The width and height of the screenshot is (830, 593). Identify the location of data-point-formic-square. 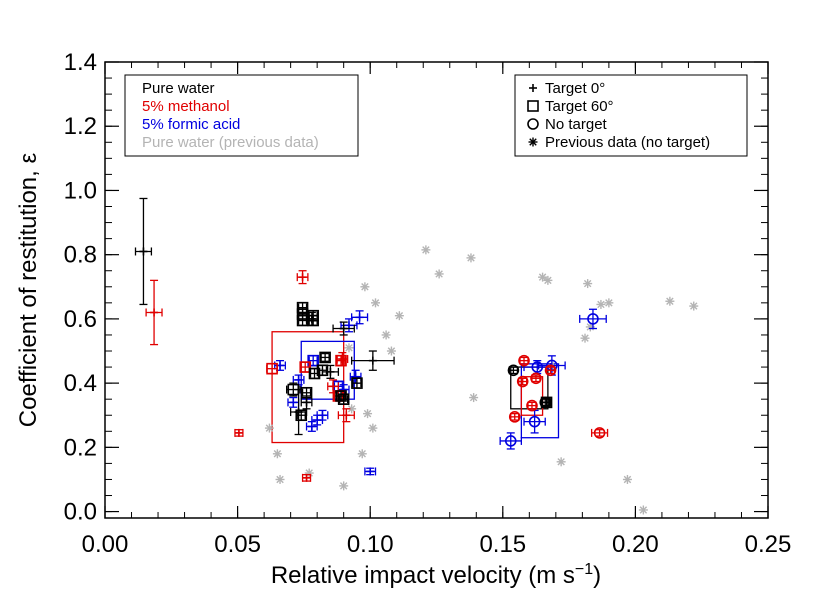
(313, 360).